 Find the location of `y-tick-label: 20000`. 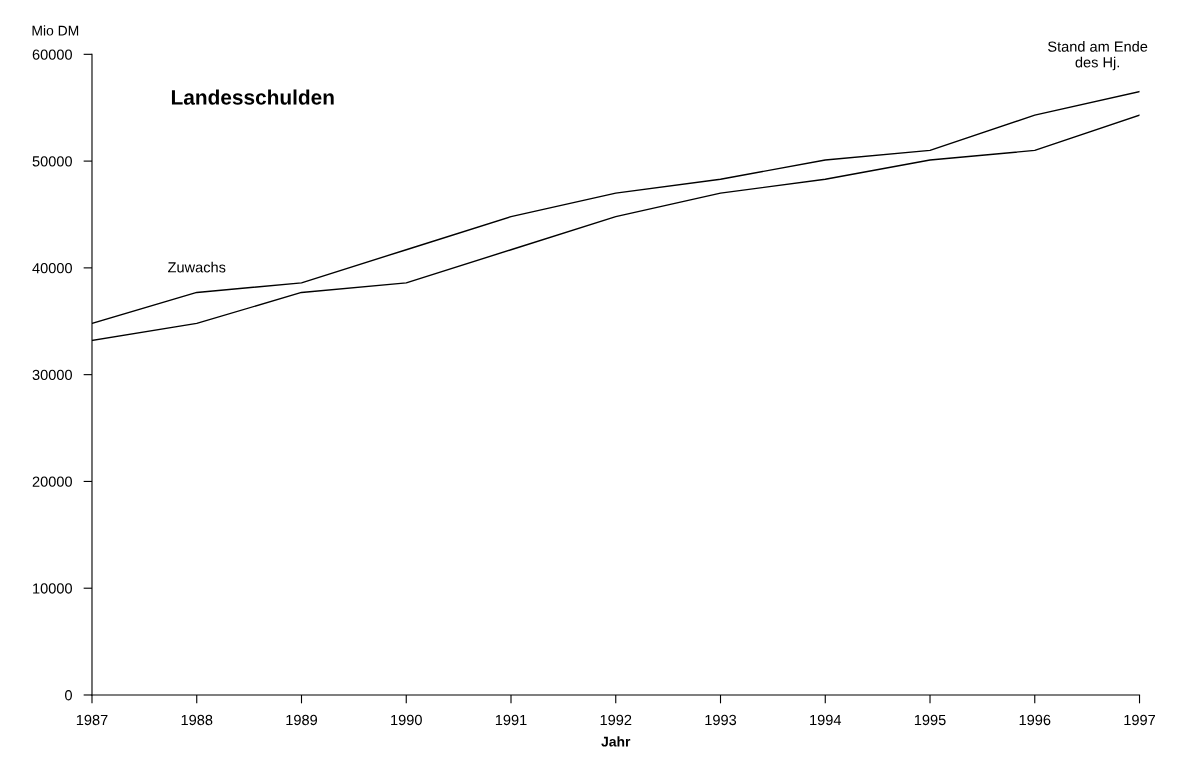

y-tick-label: 20000 is located at coordinates (52, 481).